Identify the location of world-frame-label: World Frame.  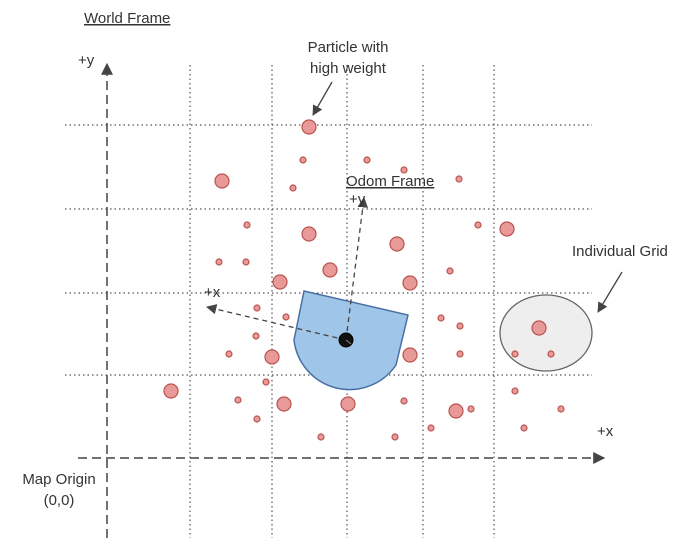
(127, 18).